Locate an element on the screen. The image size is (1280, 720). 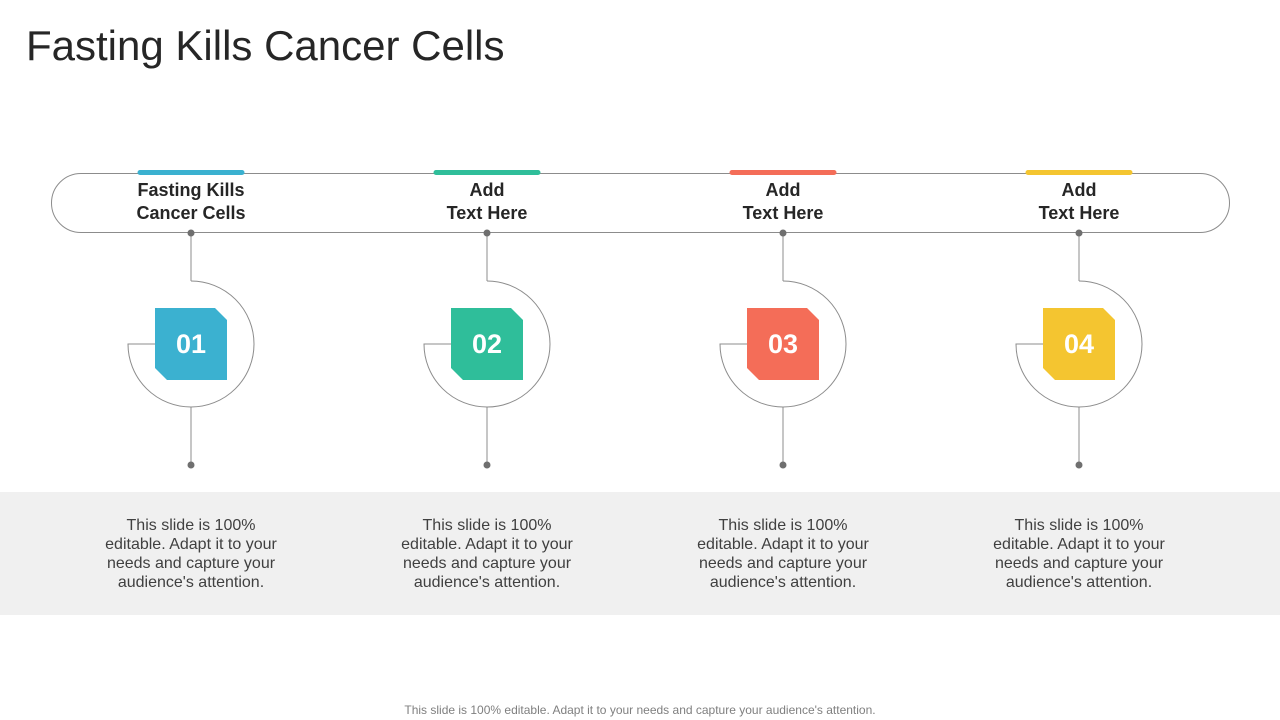
step-3-top-dot is located at coordinates (783, 233).